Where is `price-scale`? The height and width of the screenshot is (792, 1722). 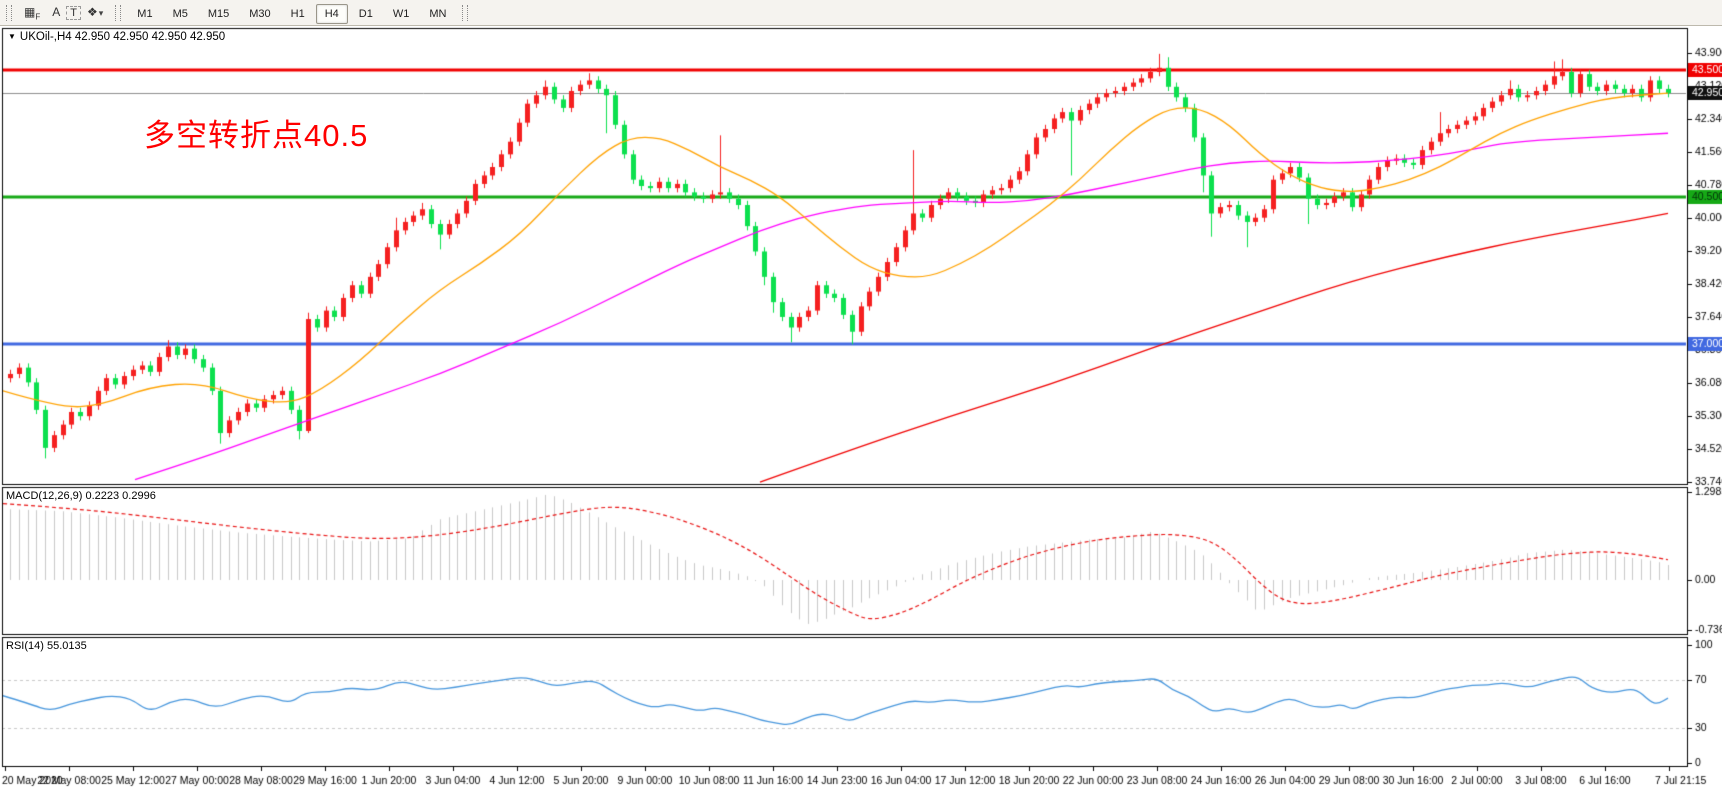 price-scale is located at coordinates (1704, 396).